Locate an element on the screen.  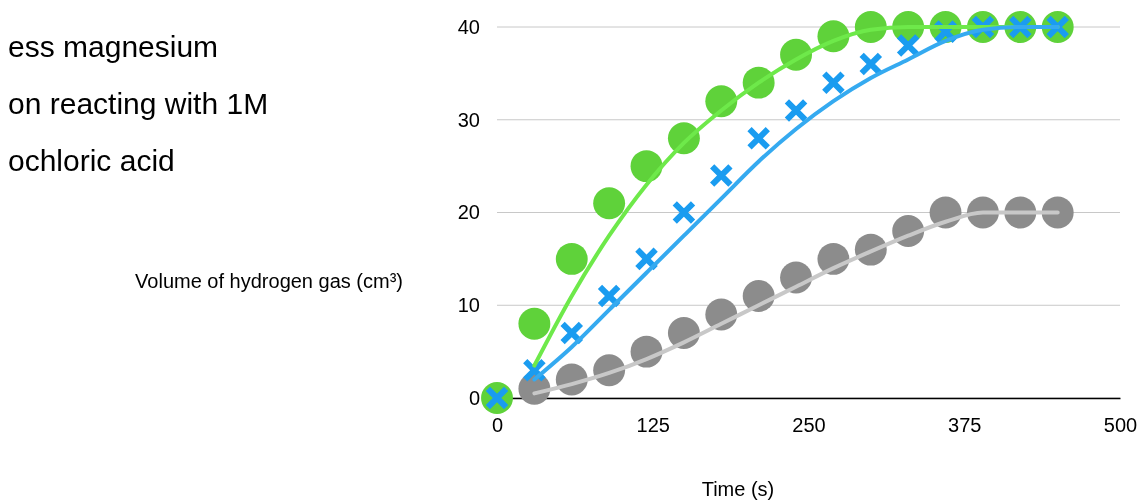
text: ess magnesium on reacting with 1M ochloric acid is located at coordinates (138, 103).